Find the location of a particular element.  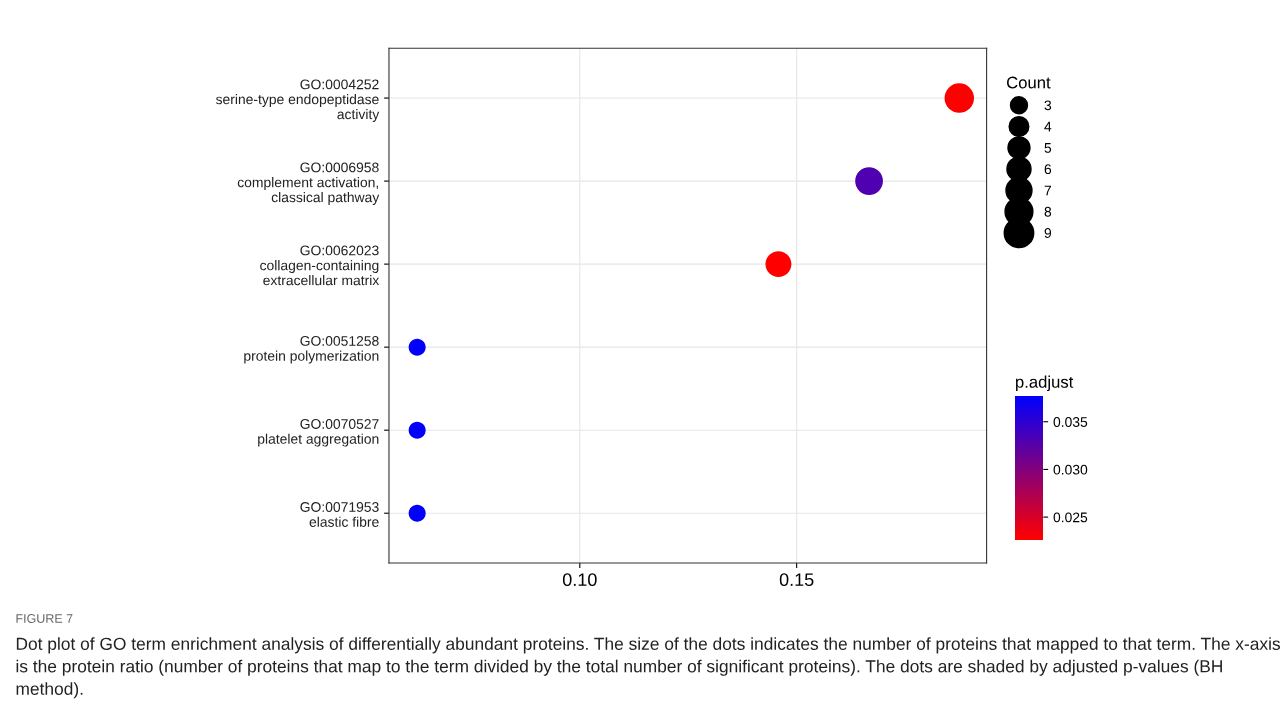

legend-label: 9 is located at coordinates (1048, 233).